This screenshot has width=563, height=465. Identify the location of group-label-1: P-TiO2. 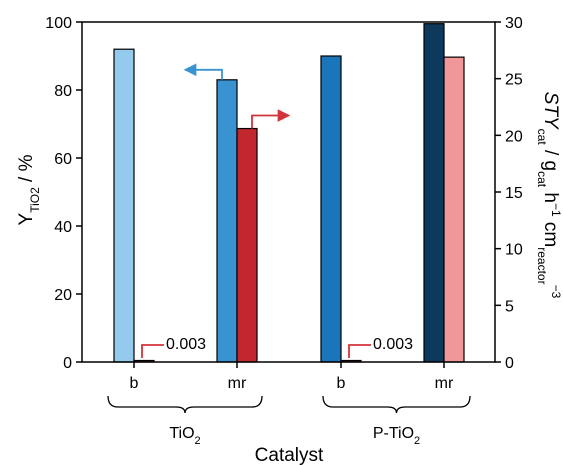
(396, 436).